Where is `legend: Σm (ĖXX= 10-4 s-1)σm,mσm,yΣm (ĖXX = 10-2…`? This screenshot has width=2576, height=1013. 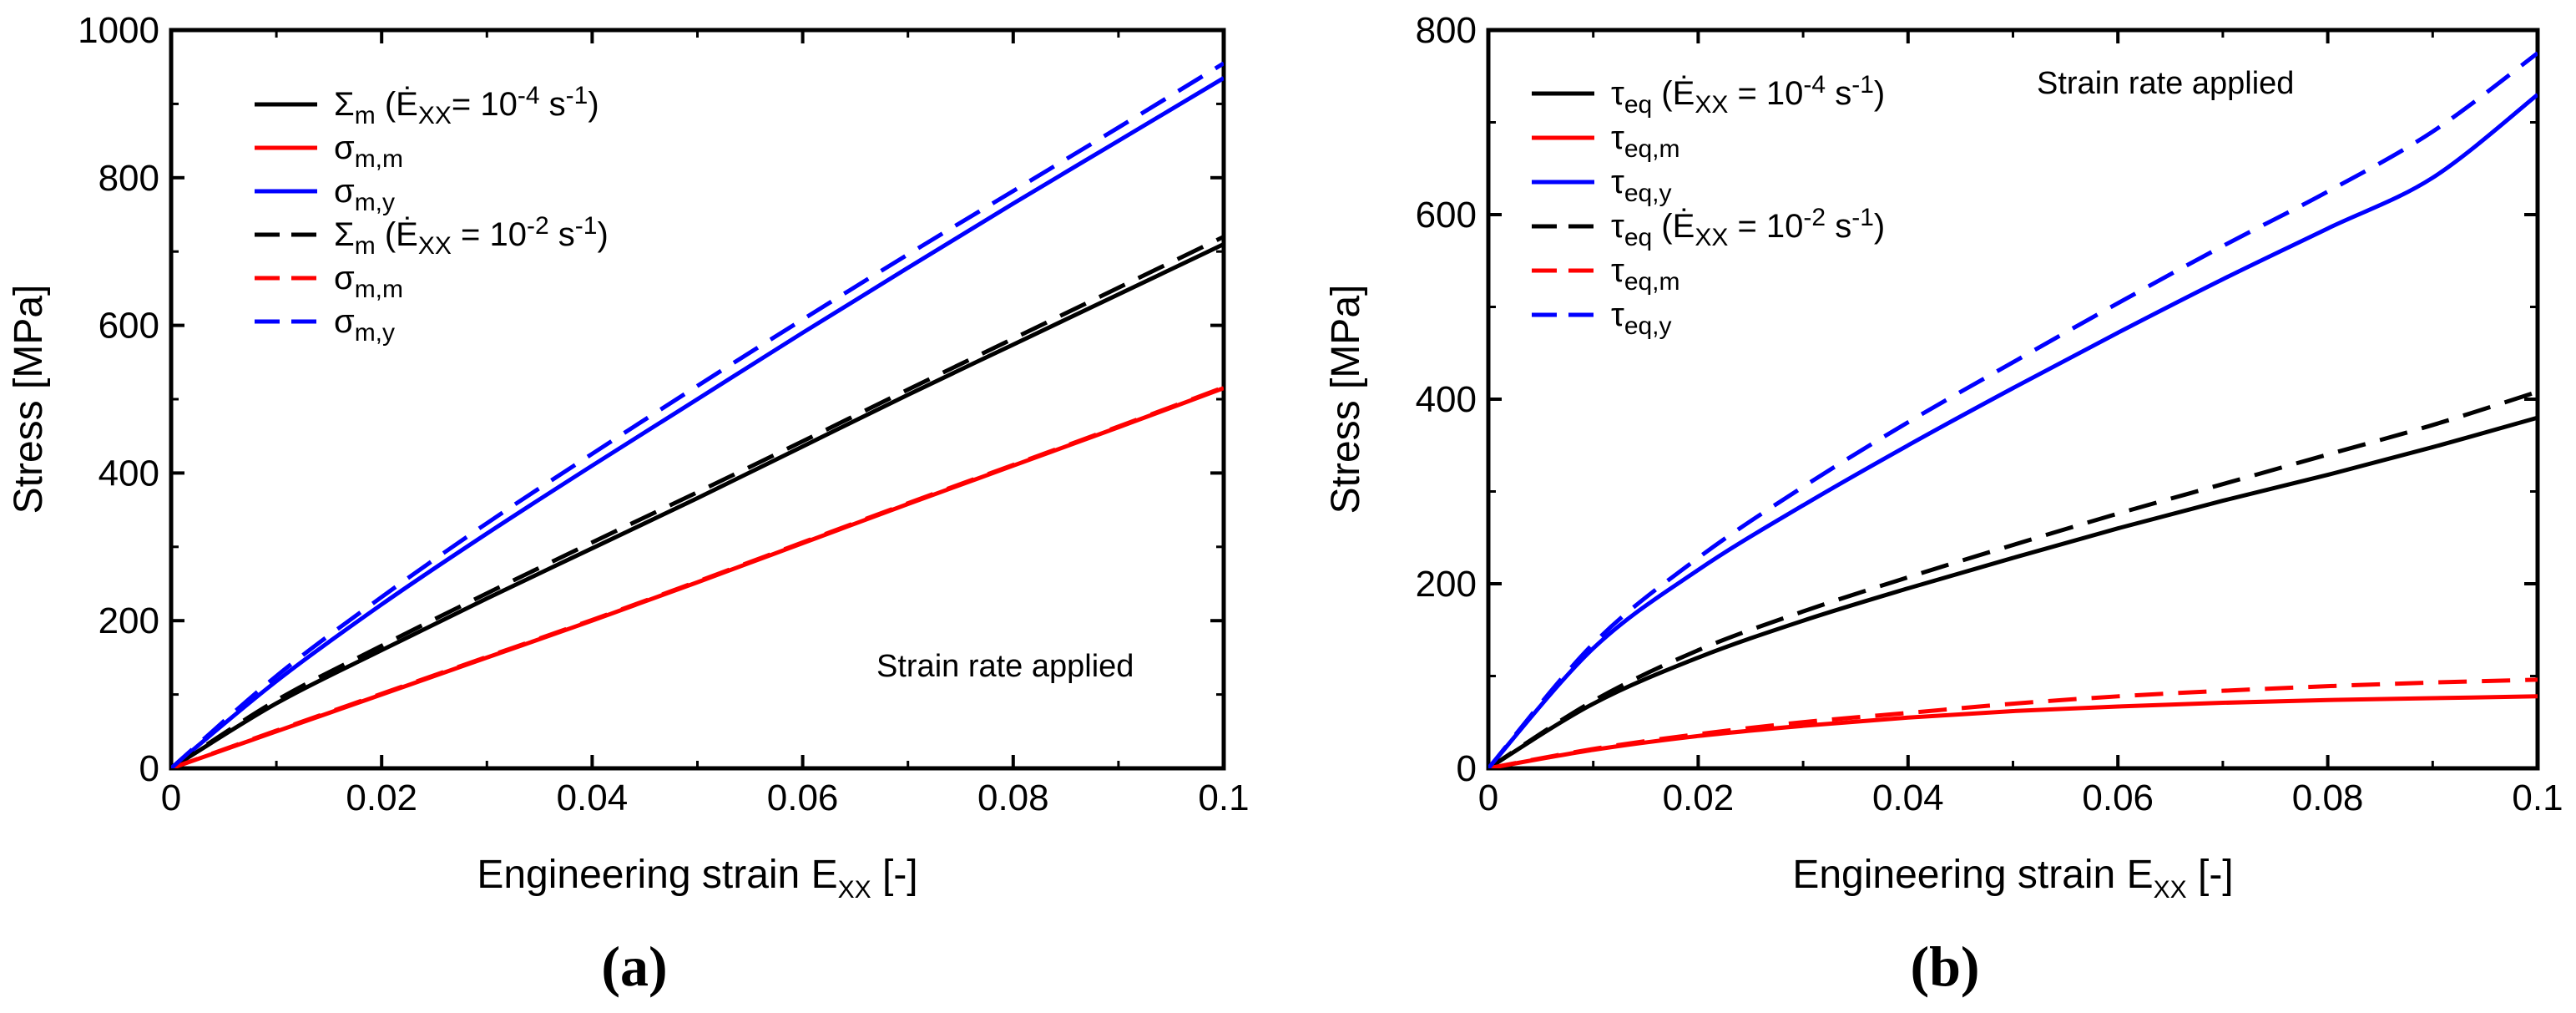
legend: Σm (ĖXX= 10-4 s-1)σm,mσm,yΣm (ĖXX = 10-2… is located at coordinates (432, 214).